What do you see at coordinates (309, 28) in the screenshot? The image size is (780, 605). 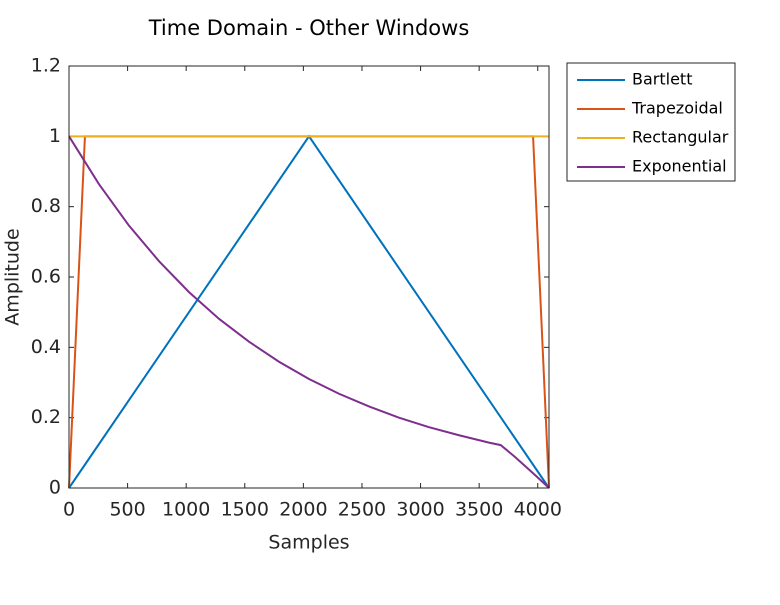 I see `chart-title: Time Domain - Other Windows` at bounding box center [309, 28].